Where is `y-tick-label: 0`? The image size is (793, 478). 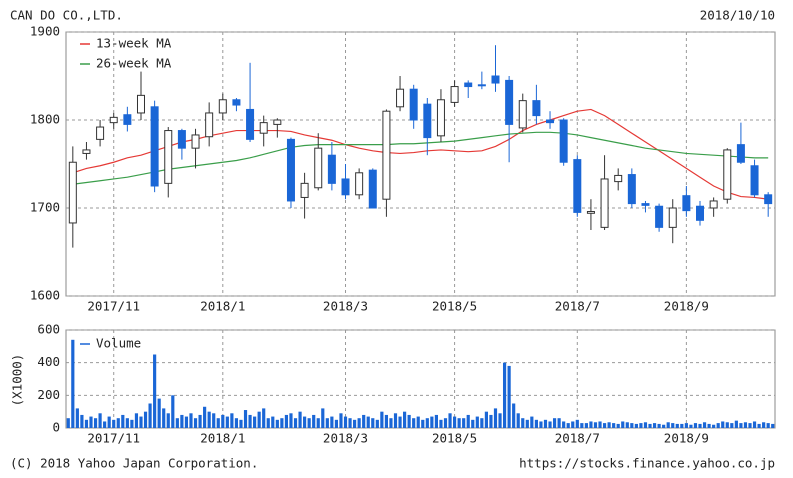
y-tick-label: 0 is located at coordinates (56, 427).